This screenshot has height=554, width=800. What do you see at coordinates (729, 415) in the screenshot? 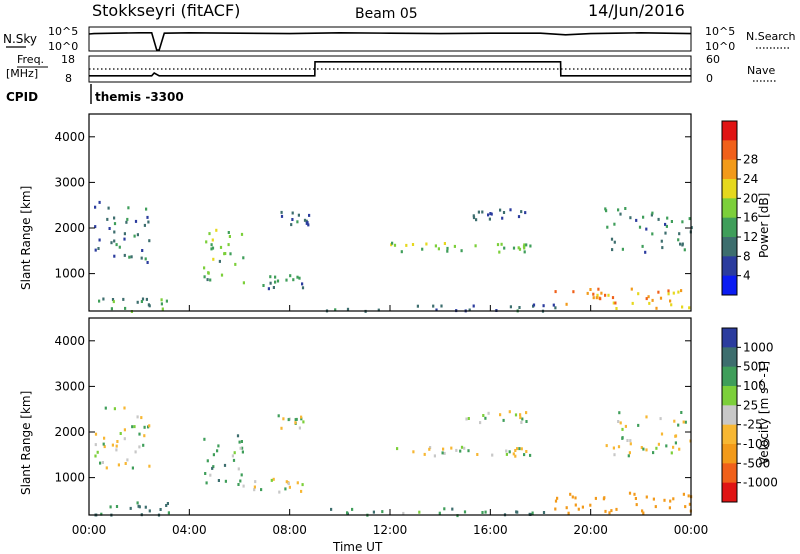
I see `velocity-colorbar-frame` at bounding box center [729, 415].